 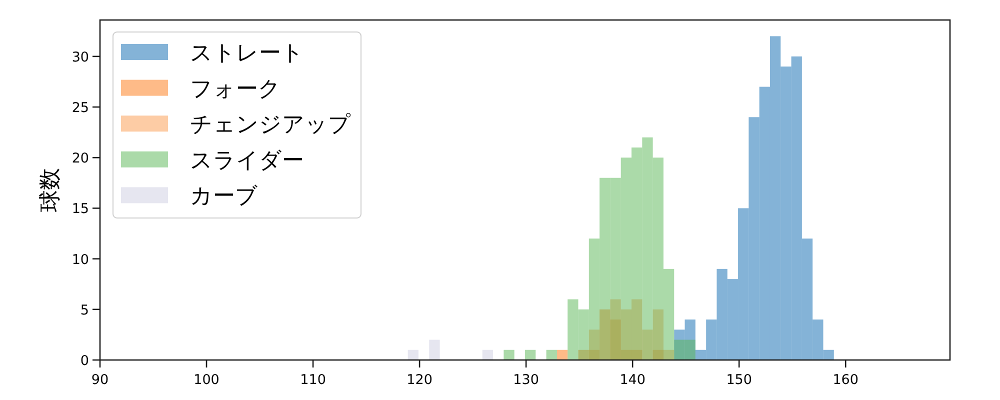 I want to click on x-tick-label: 130, so click(x=526, y=380).